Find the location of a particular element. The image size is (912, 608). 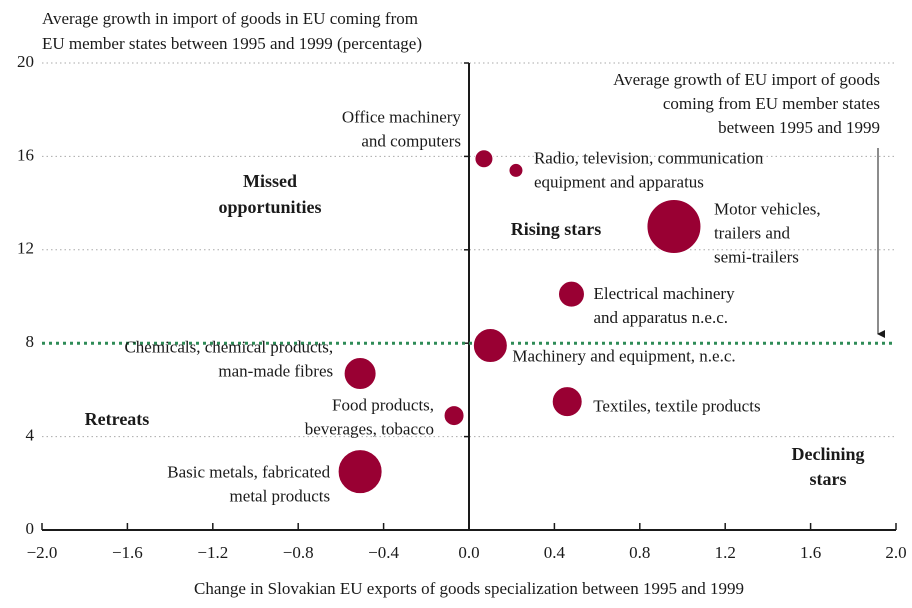

point-label: Radio, television, communication is located at coordinates (649, 157).